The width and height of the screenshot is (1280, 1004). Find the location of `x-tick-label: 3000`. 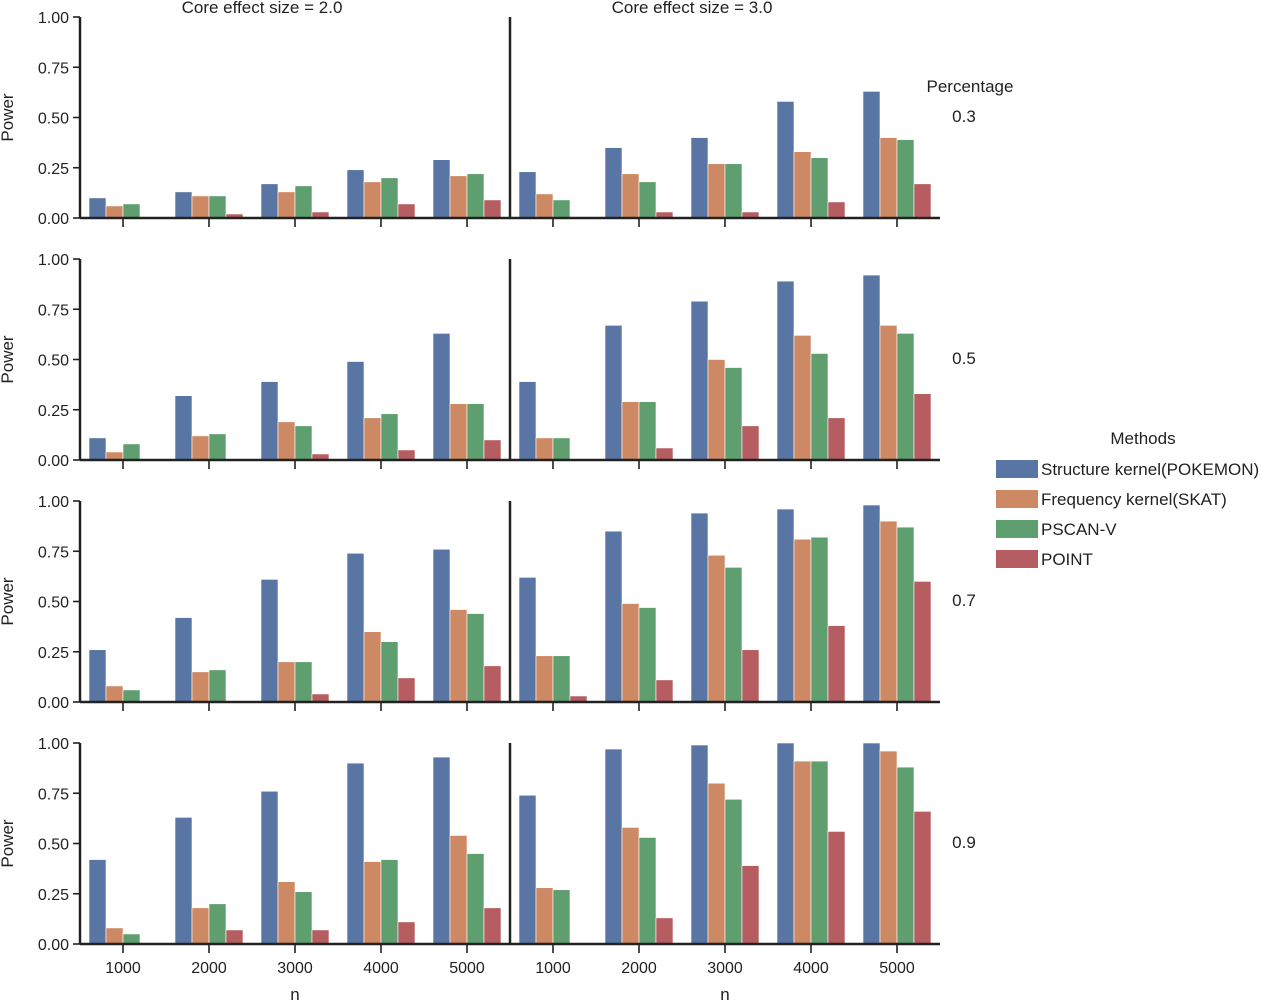

x-tick-label: 3000 is located at coordinates (295, 968).